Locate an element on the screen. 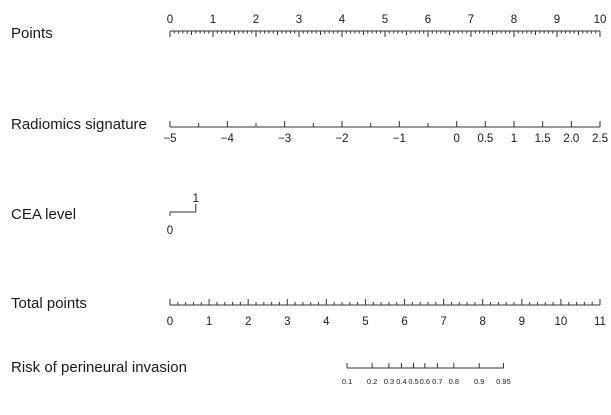 The width and height of the screenshot is (611, 415). total-tick-label: 4 is located at coordinates (326, 322).